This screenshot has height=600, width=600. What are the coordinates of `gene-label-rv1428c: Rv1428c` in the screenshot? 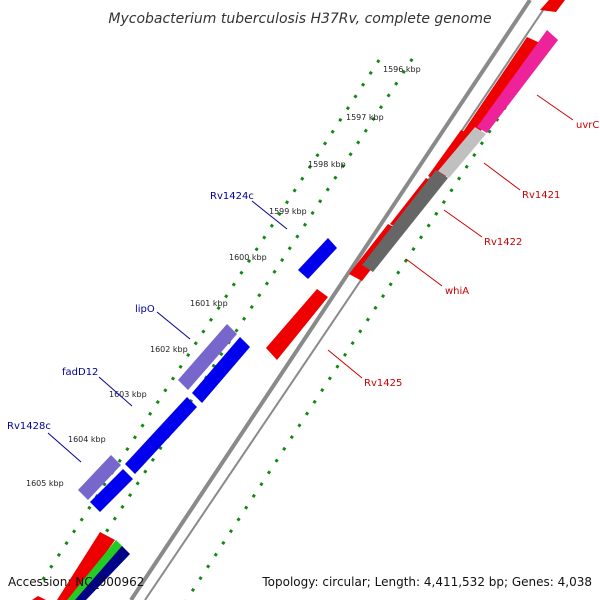 It's located at (29, 426).